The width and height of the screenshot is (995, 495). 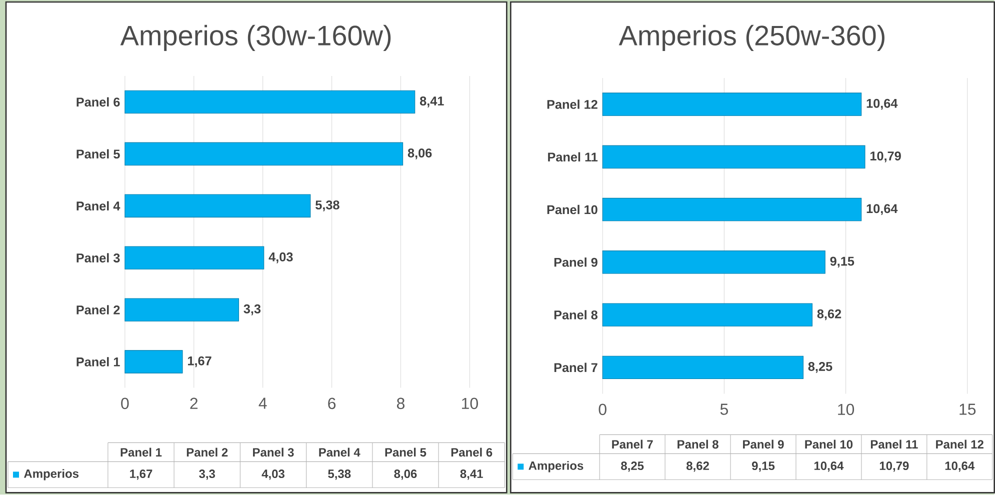 I want to click on category-label: Panel 1, so click(x=141, y=452).